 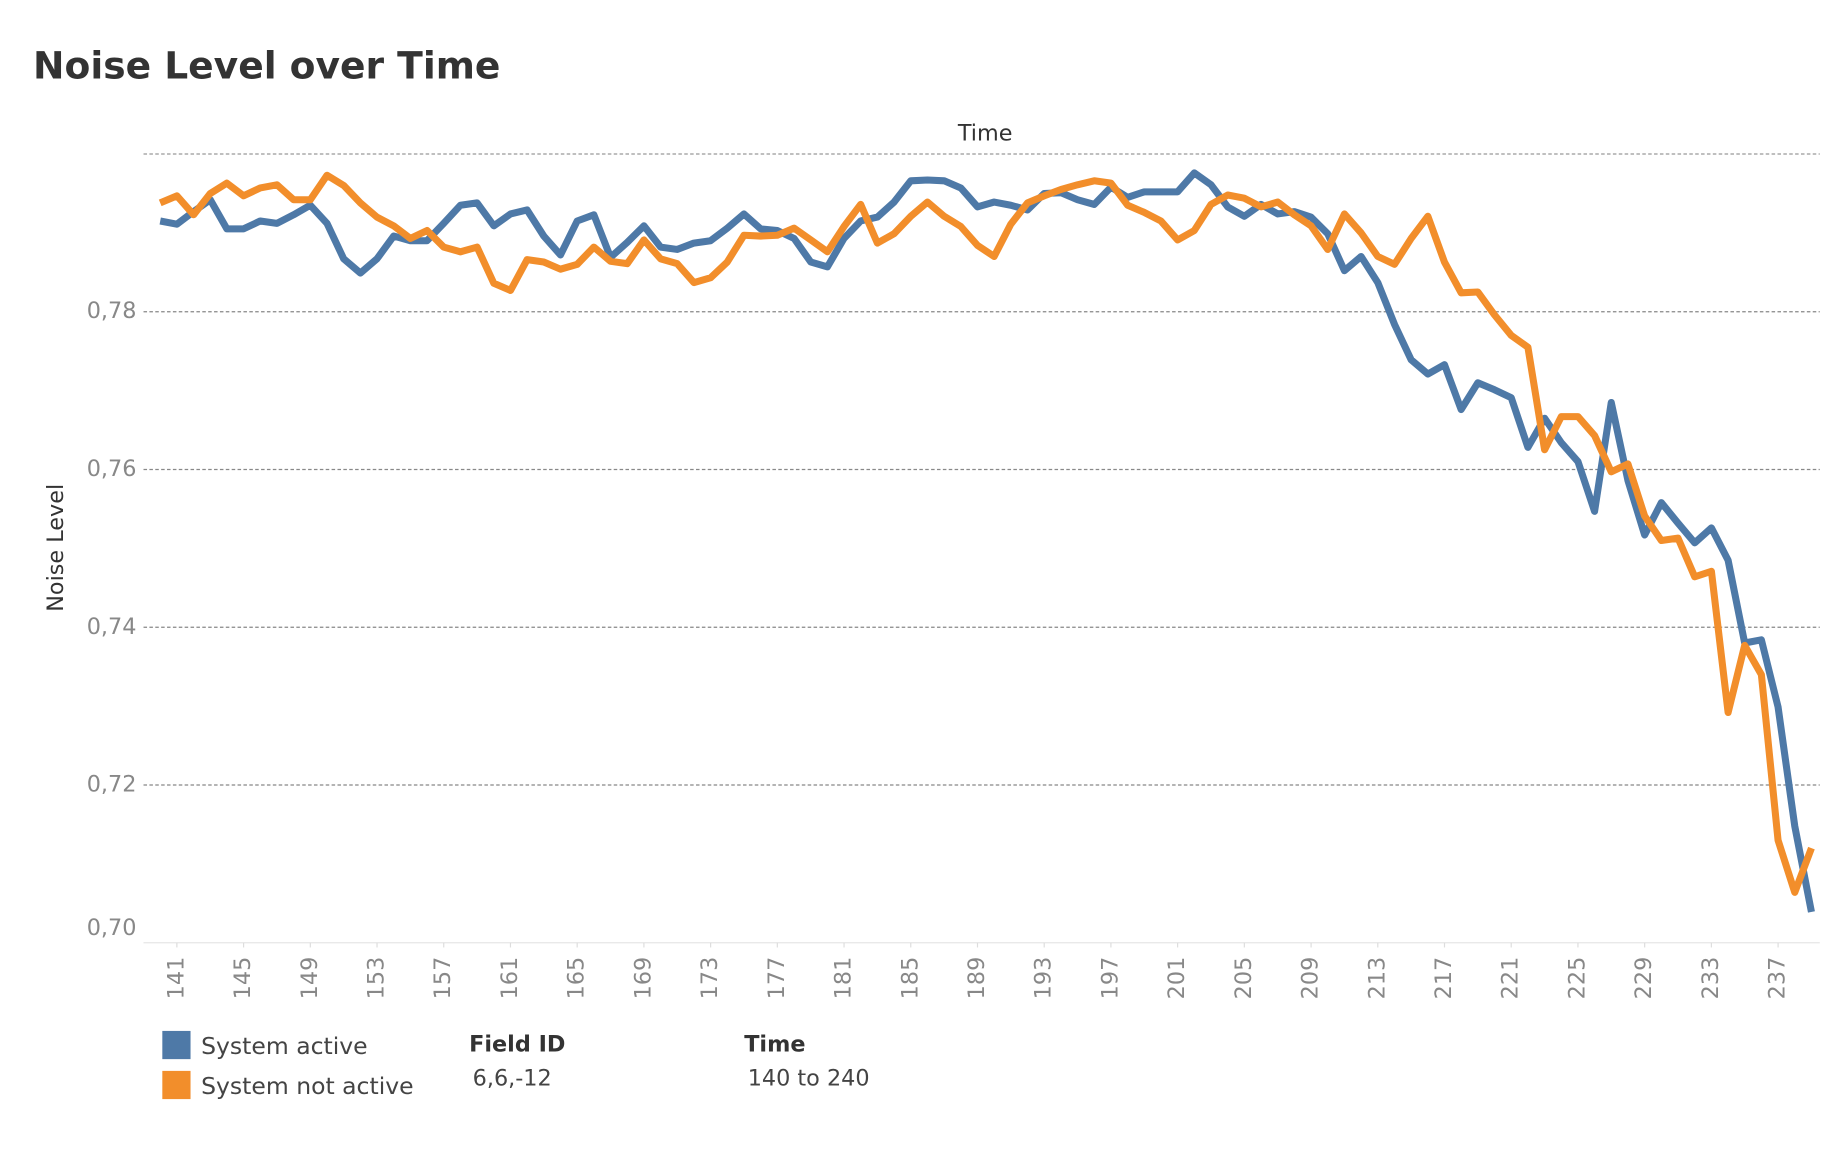 What do you see at coordinates (1444, 978) in the screenshot?
I see `x-tick-label: 217` at bounding box center [1444, 978].